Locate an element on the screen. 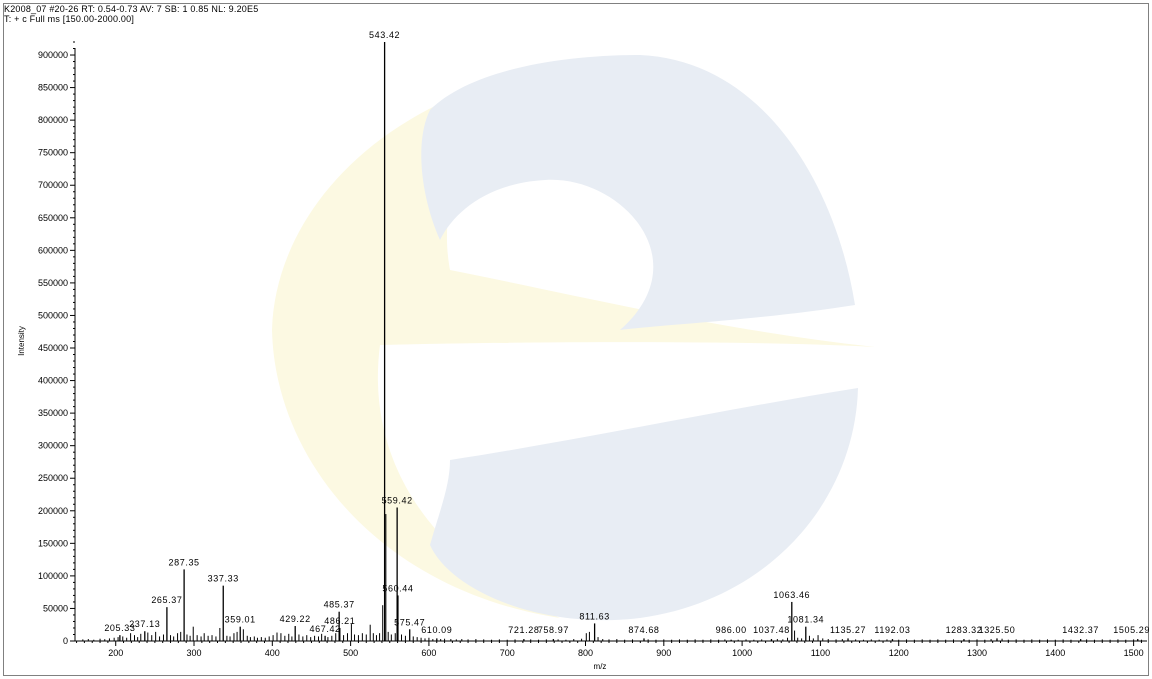  y-tick-label: 200000 is located at coordinates (53, 511).